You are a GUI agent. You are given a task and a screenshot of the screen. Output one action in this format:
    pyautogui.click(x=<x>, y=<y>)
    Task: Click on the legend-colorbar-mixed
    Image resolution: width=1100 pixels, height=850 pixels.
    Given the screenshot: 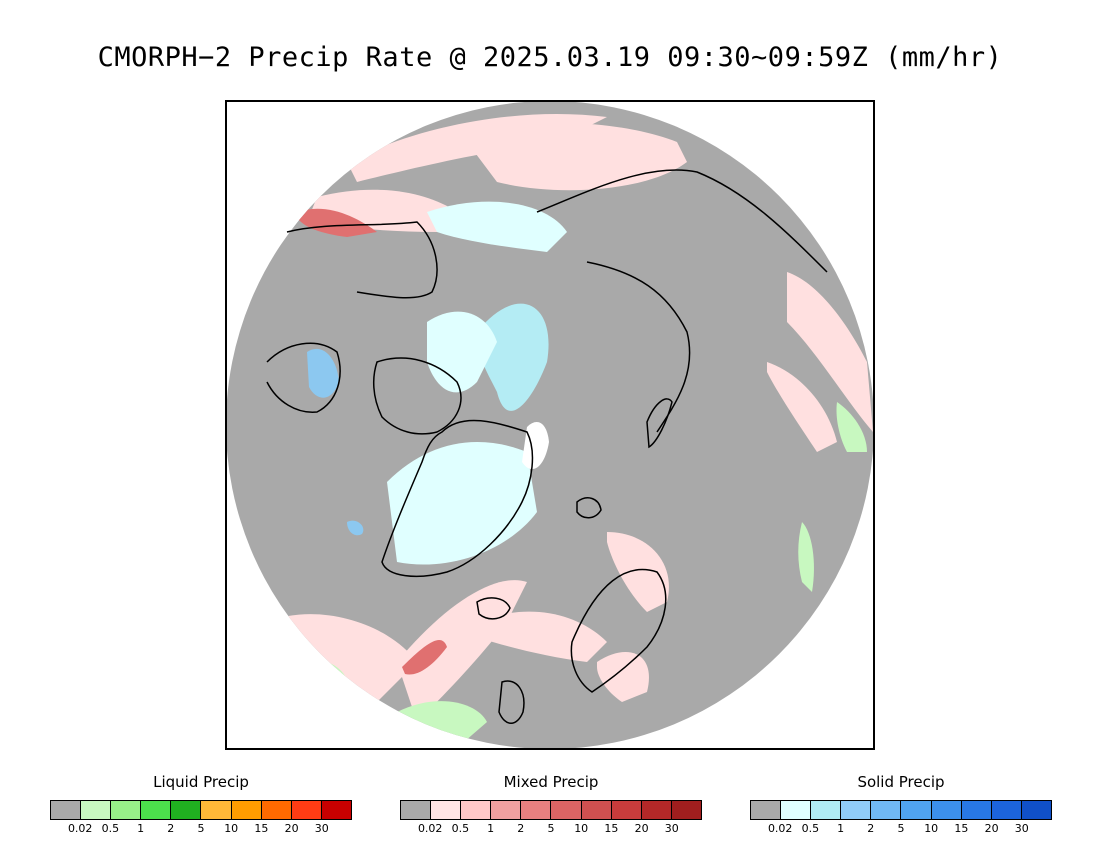 What is the action you would take?
    pyautogui.click(x=551, y=810)
    